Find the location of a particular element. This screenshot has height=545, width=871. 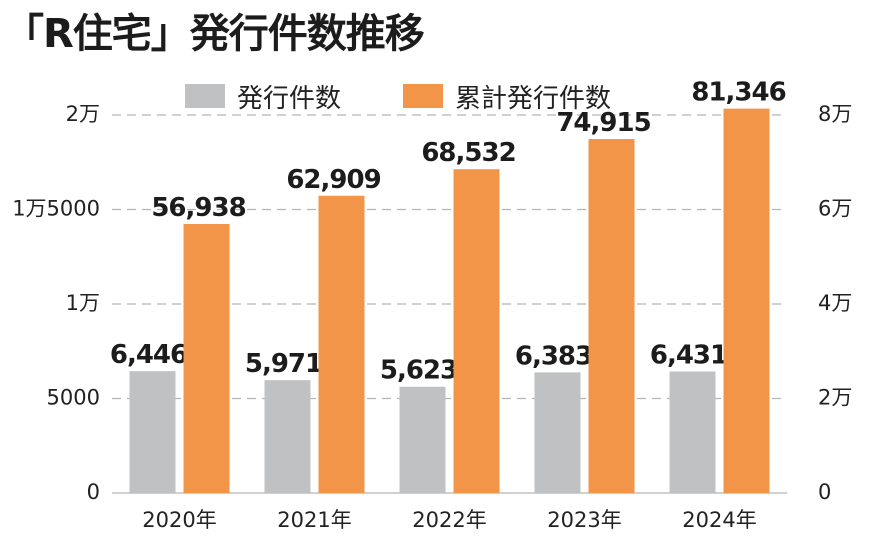

data-label-issued: 6,383 is located at coordinates (553, 356).